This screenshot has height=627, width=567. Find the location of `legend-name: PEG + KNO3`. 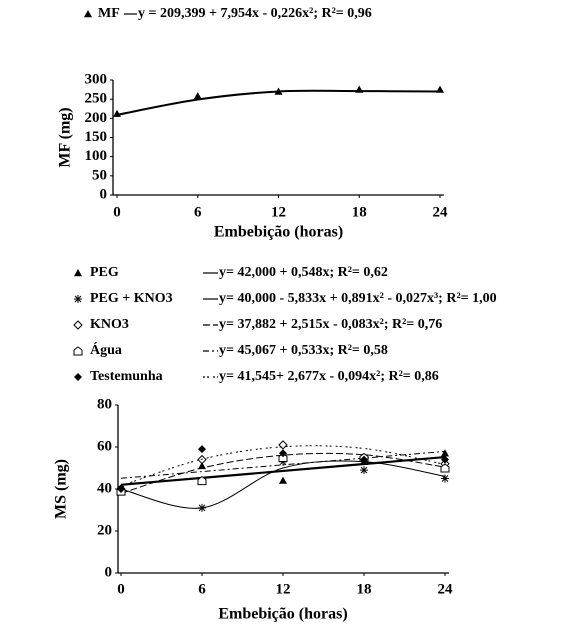

legend-name: PEG + KNO3 is located at coordinates (131, 298).